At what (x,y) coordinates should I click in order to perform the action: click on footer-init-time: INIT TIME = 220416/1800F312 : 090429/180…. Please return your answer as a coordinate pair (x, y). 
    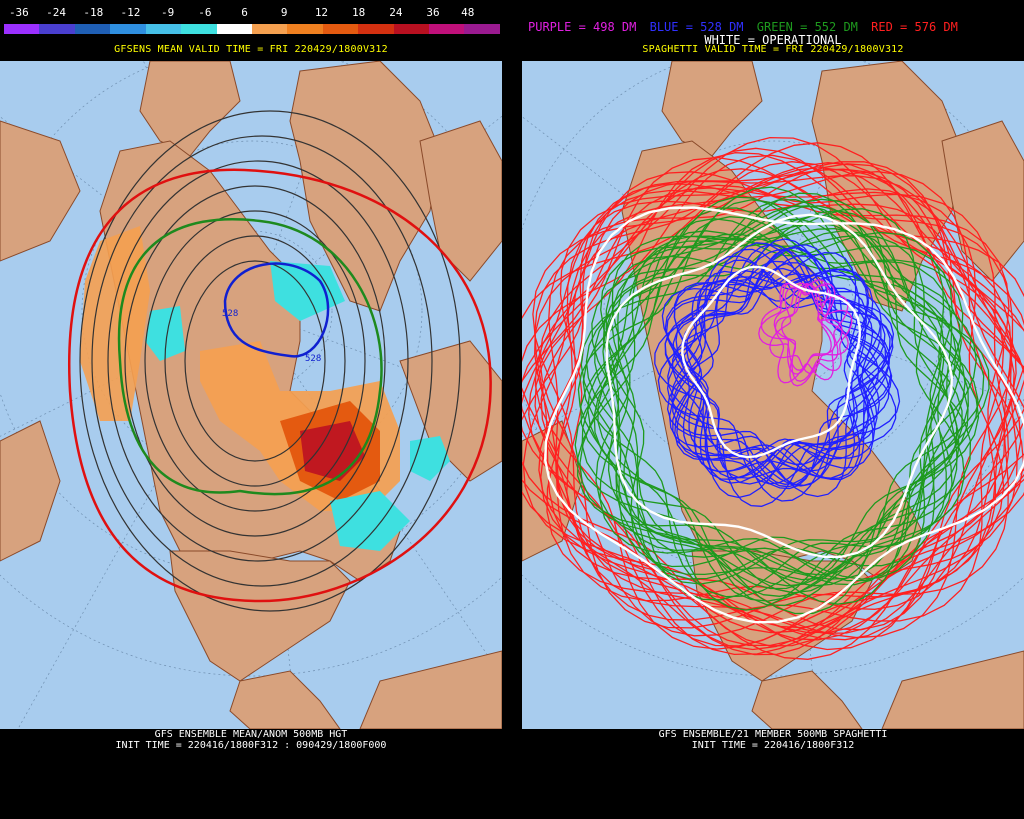
    Looking at the image, I should click on (251, 745).